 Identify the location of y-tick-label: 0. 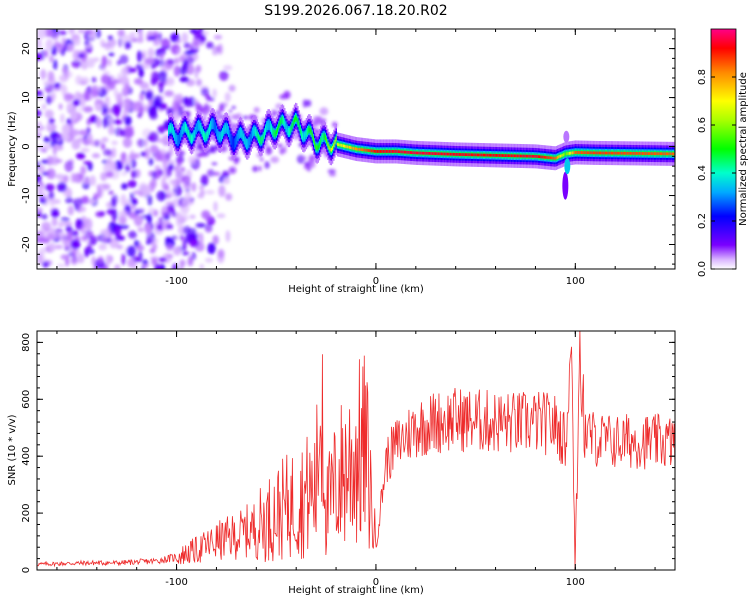
(26, 570).